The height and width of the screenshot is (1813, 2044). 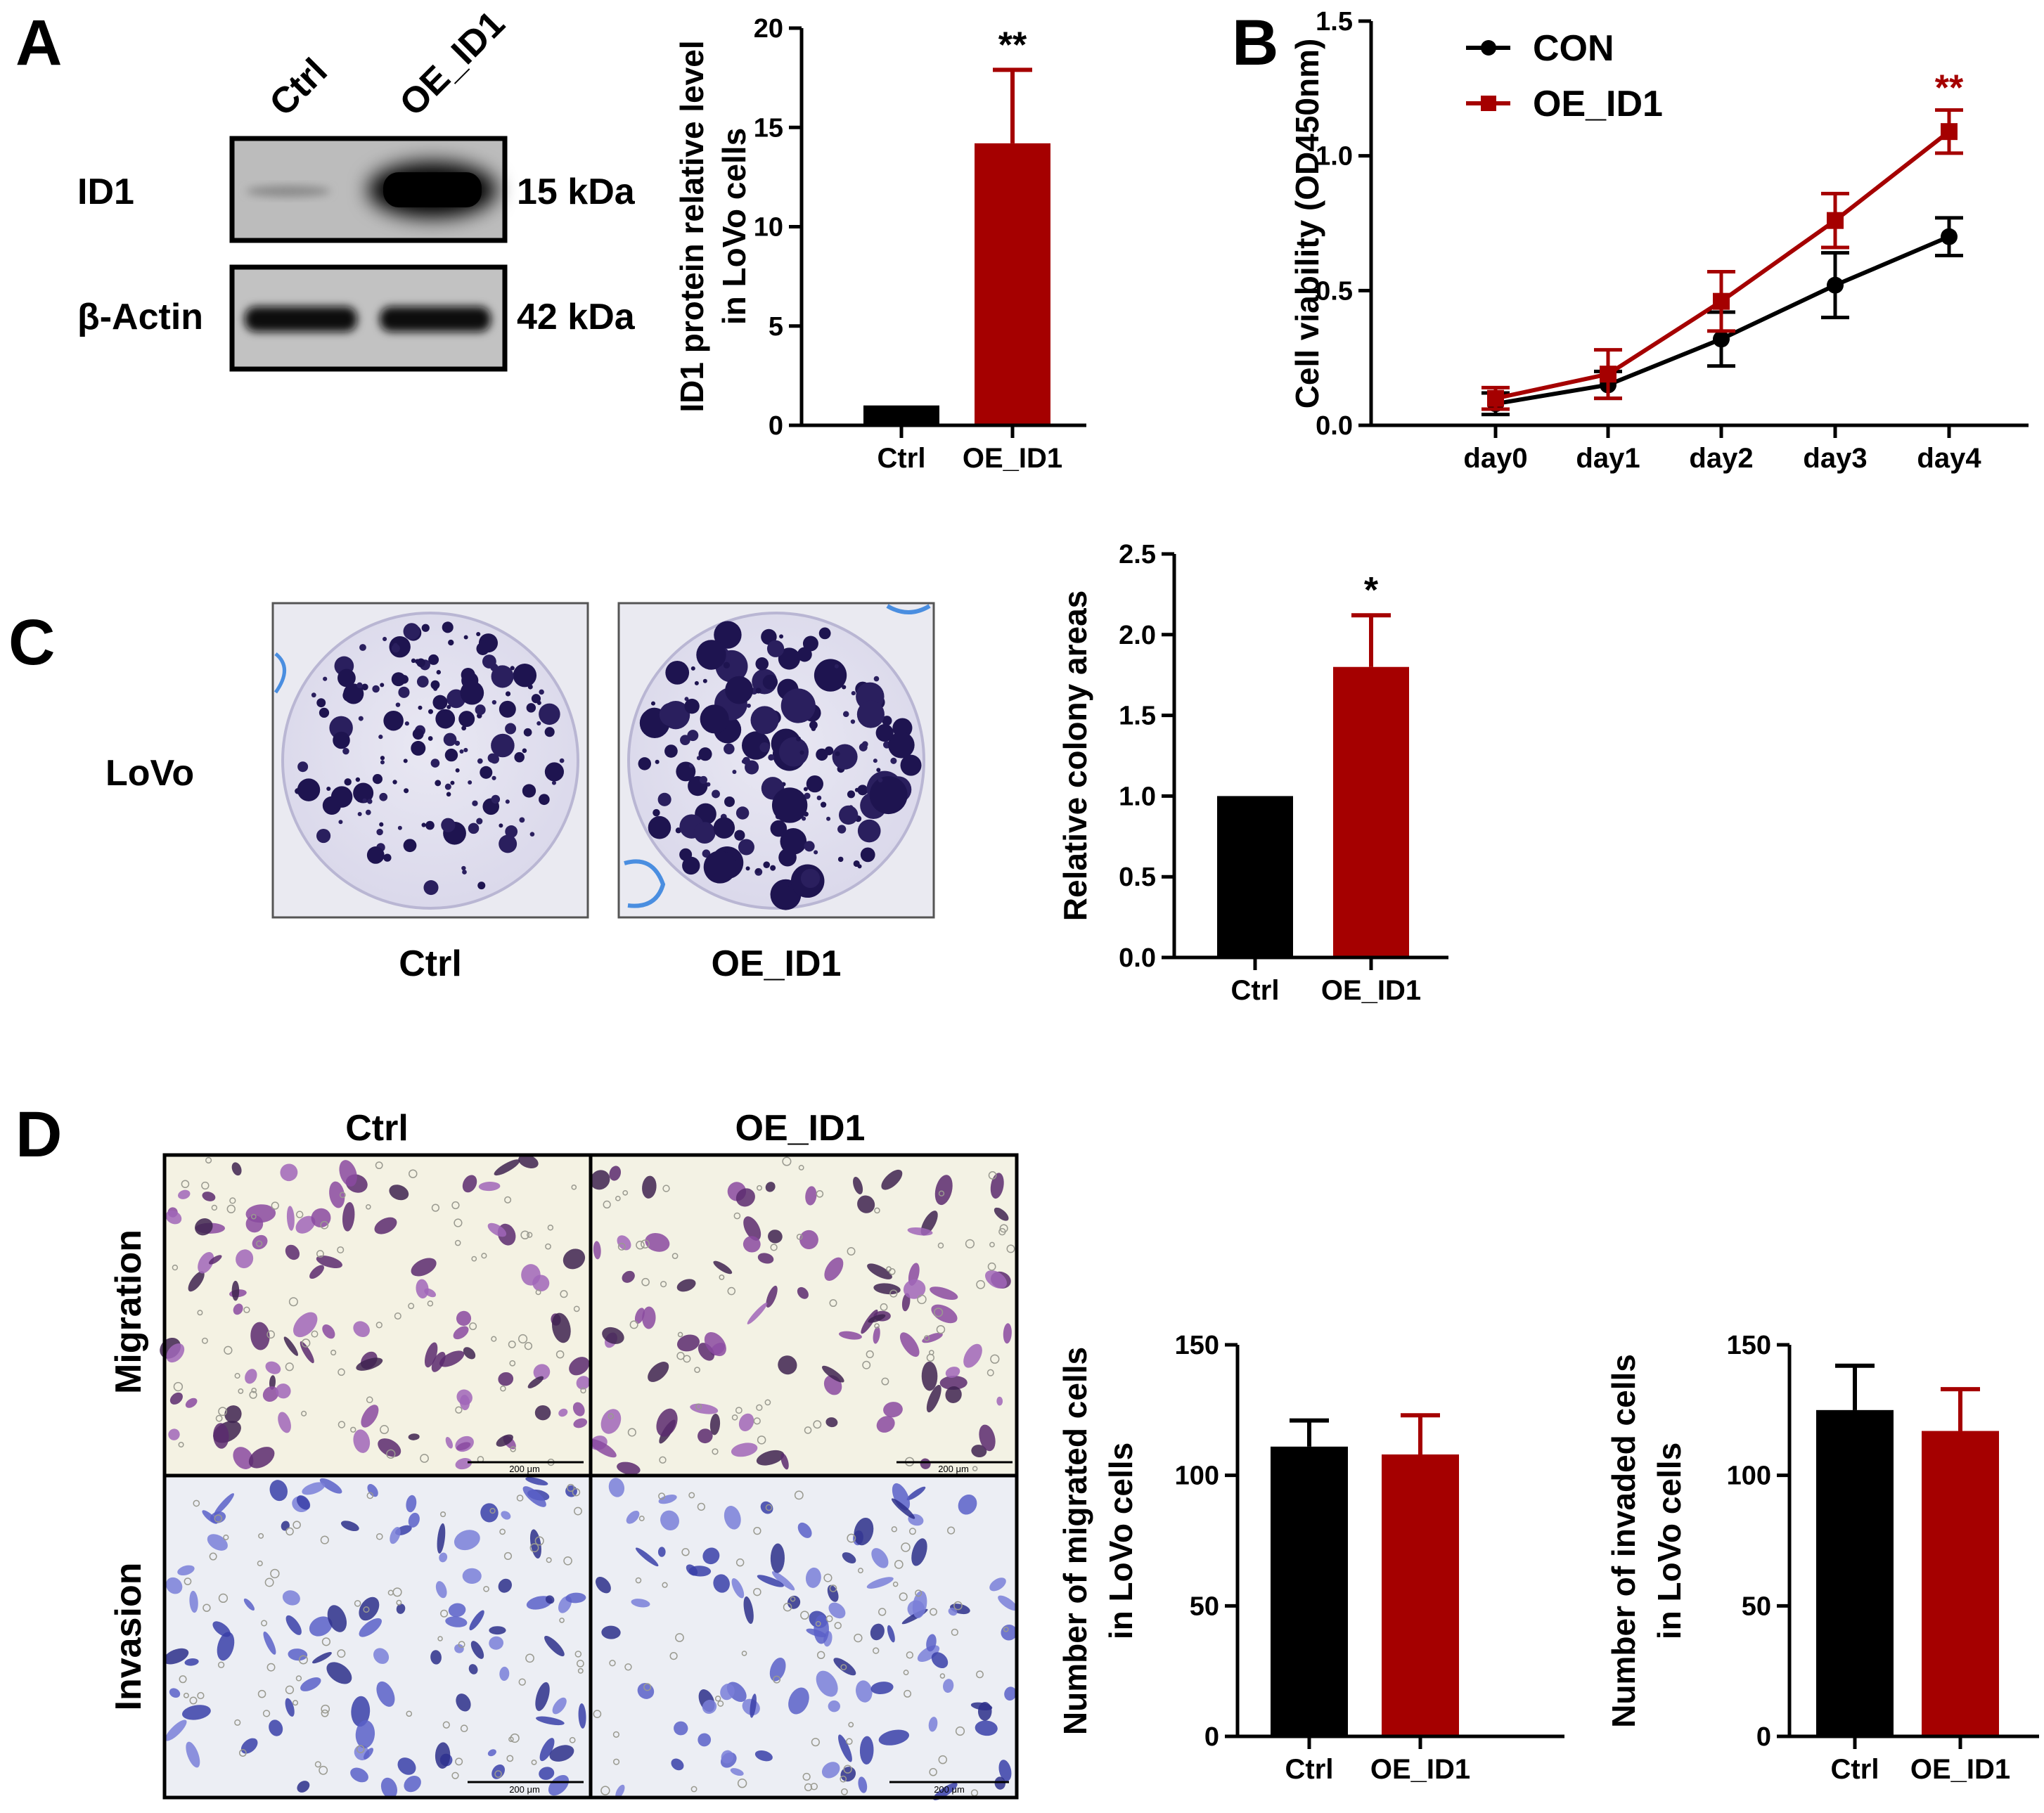 What do you see at coordinates (902, 458) in the screenshot?
I see `x-tick-label: Ctrl` at bounding box center [902, 458].